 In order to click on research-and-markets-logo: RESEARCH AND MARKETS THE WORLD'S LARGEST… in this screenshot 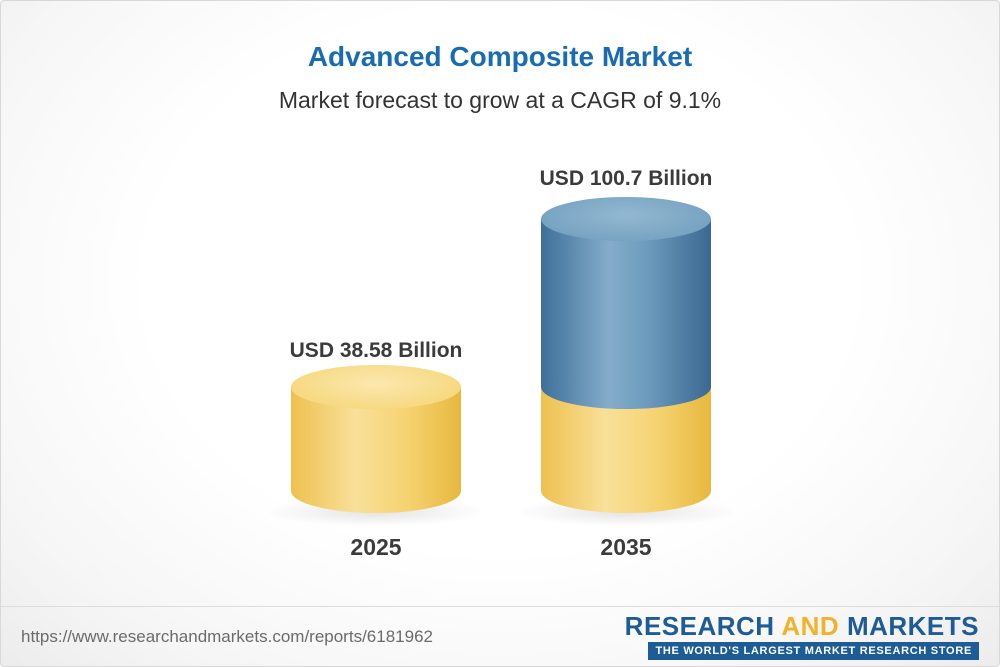, I will do `click(802, 636)`.